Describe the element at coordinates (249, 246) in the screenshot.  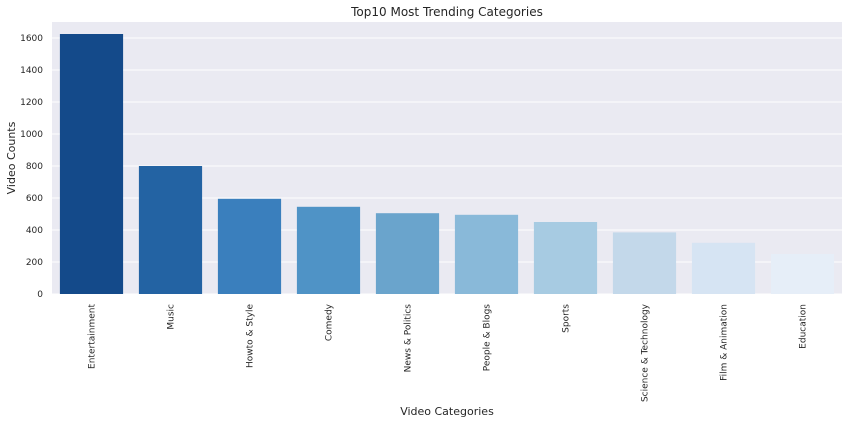
I see `bar-howto-style` at that location.